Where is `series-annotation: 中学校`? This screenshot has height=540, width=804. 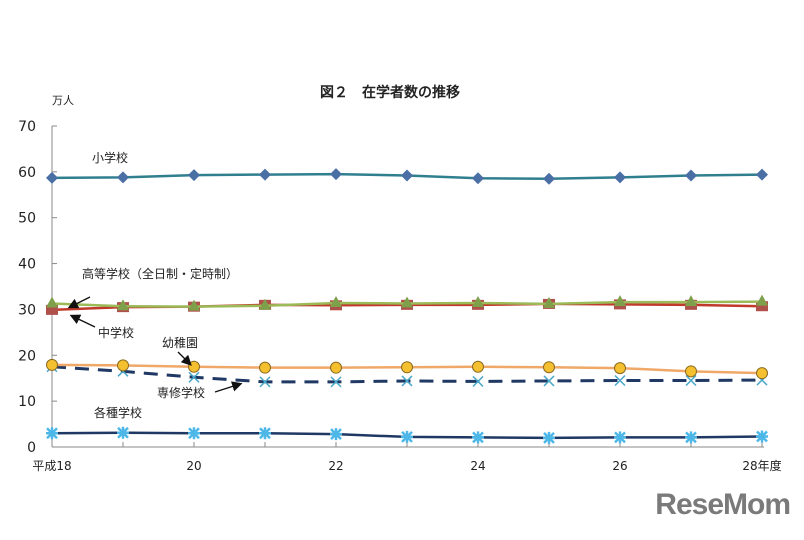
series-annotation: 中学校 is located at coordinates (116, 332).